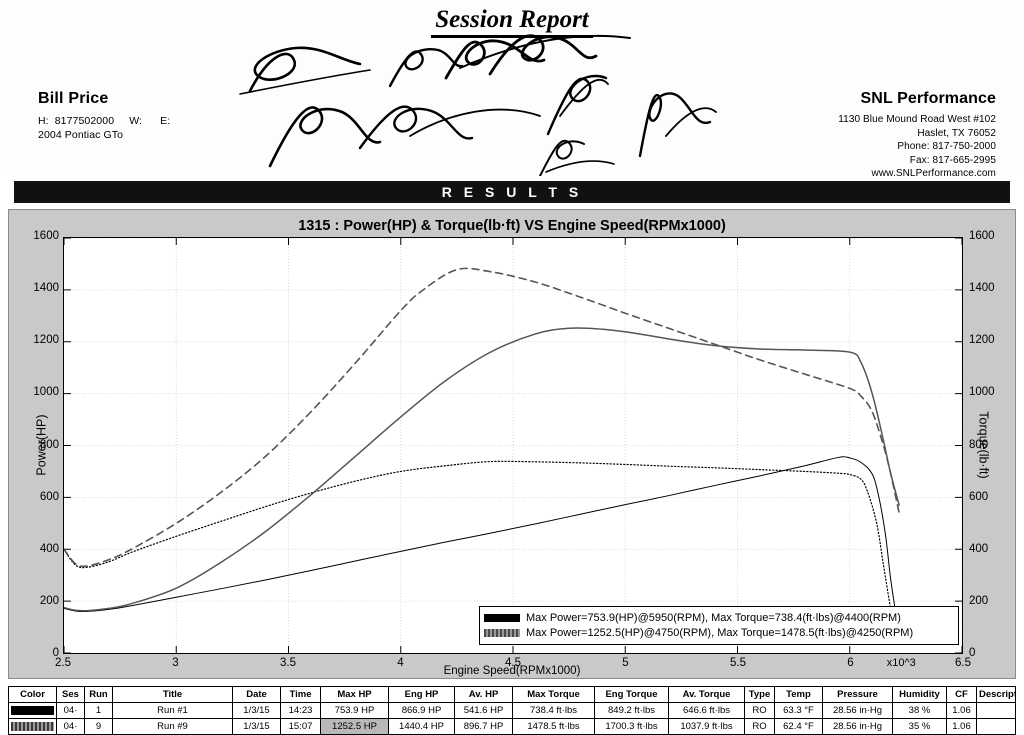 The width and height of the screenshot is (1024, 735). Describe the element at coordinates (933, 173) in the screenshot. I see `company-website: www.SNLPerformance.com` at that location.